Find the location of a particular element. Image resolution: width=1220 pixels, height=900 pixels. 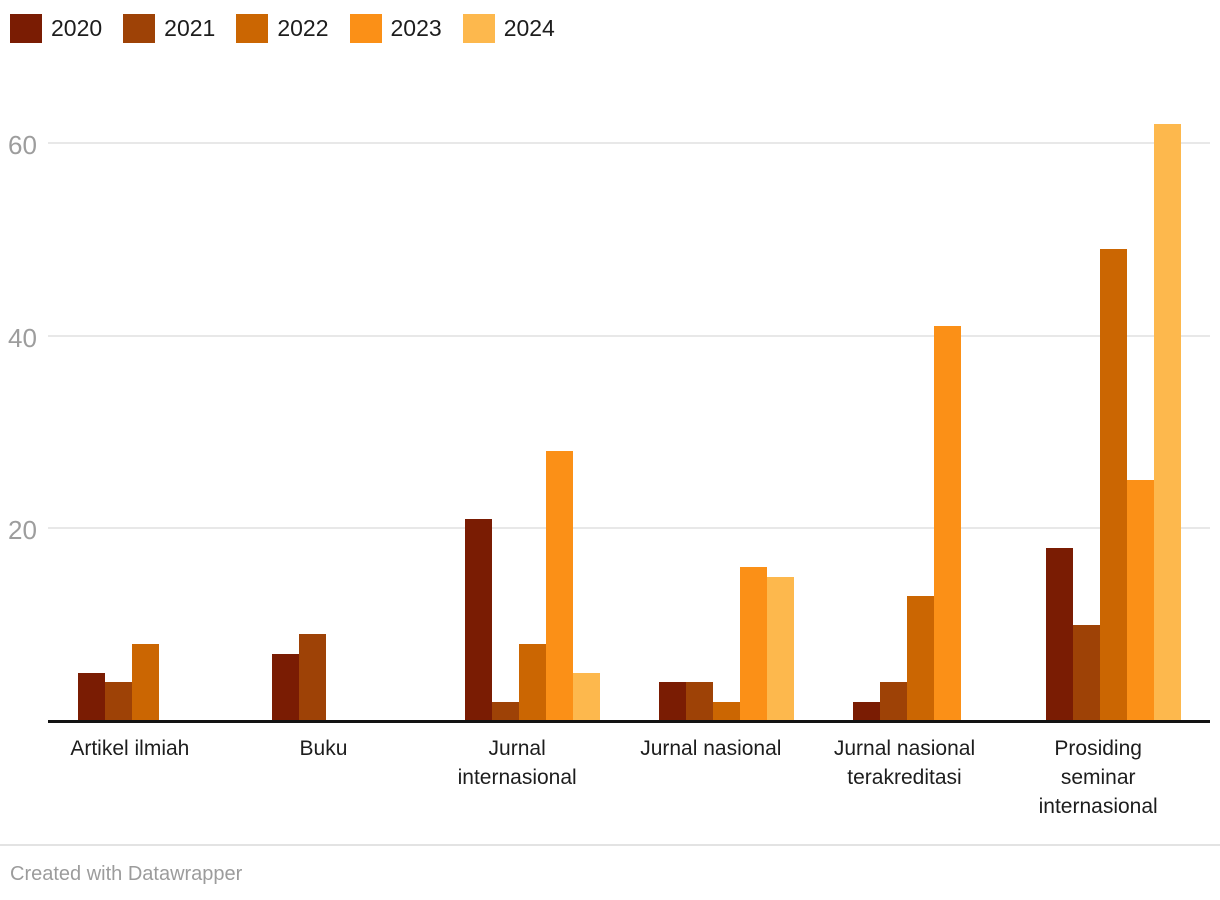

legend-item-2021: 2021 is located at coordinates (169, 28).